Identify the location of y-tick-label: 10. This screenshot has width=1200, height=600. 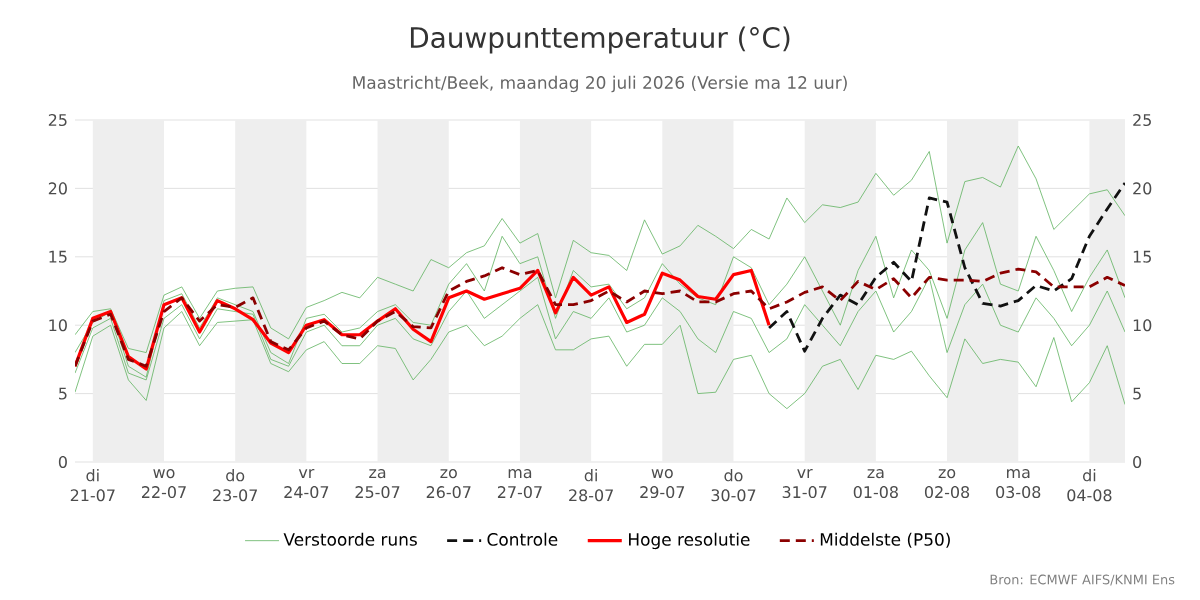
(58, 325).